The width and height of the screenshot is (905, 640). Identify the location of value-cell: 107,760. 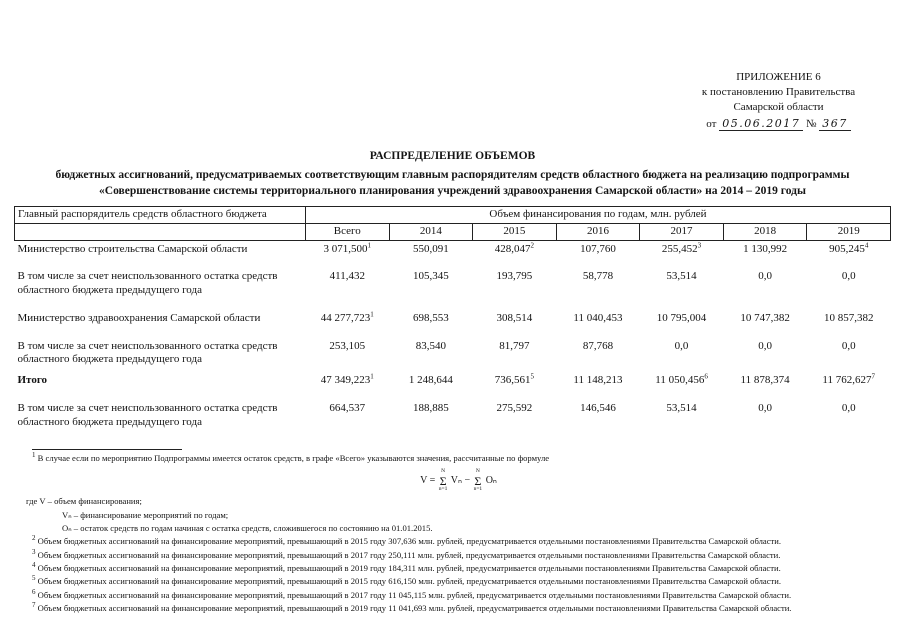
(598, 248).